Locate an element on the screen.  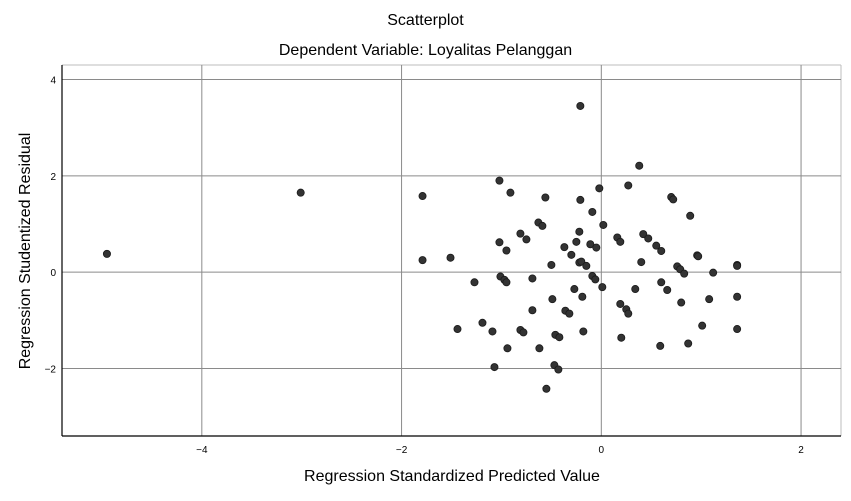
y-tick-label: 0 is located at coordinates (53, 273).